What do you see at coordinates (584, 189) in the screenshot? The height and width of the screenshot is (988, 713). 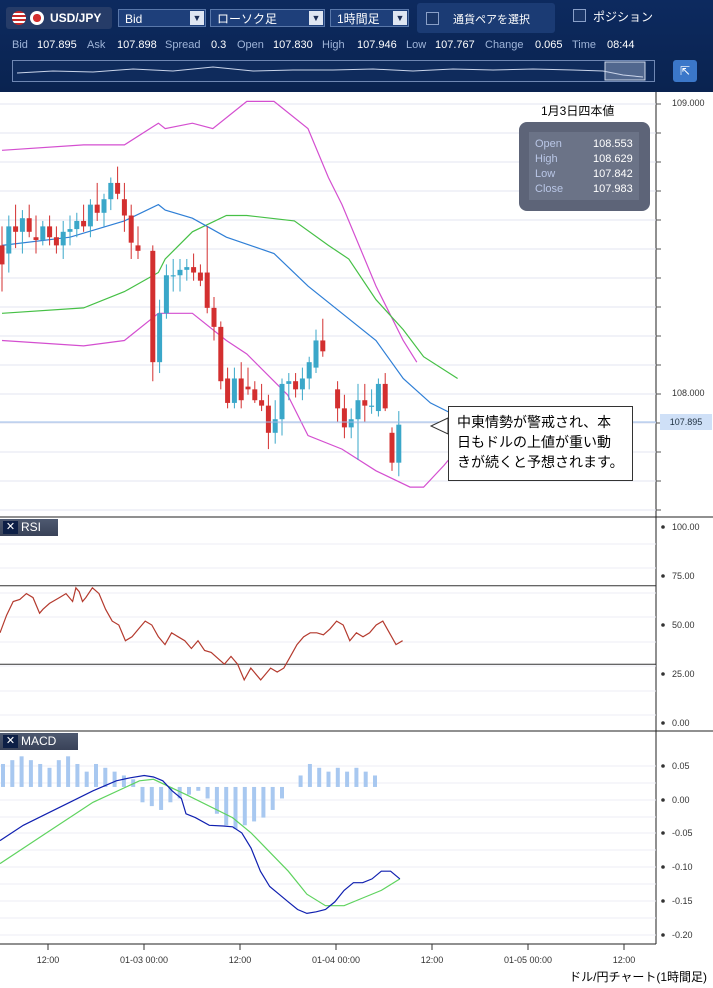 I see `ohlc-close-row: Close 107.983` at bounding box center [584, 189].